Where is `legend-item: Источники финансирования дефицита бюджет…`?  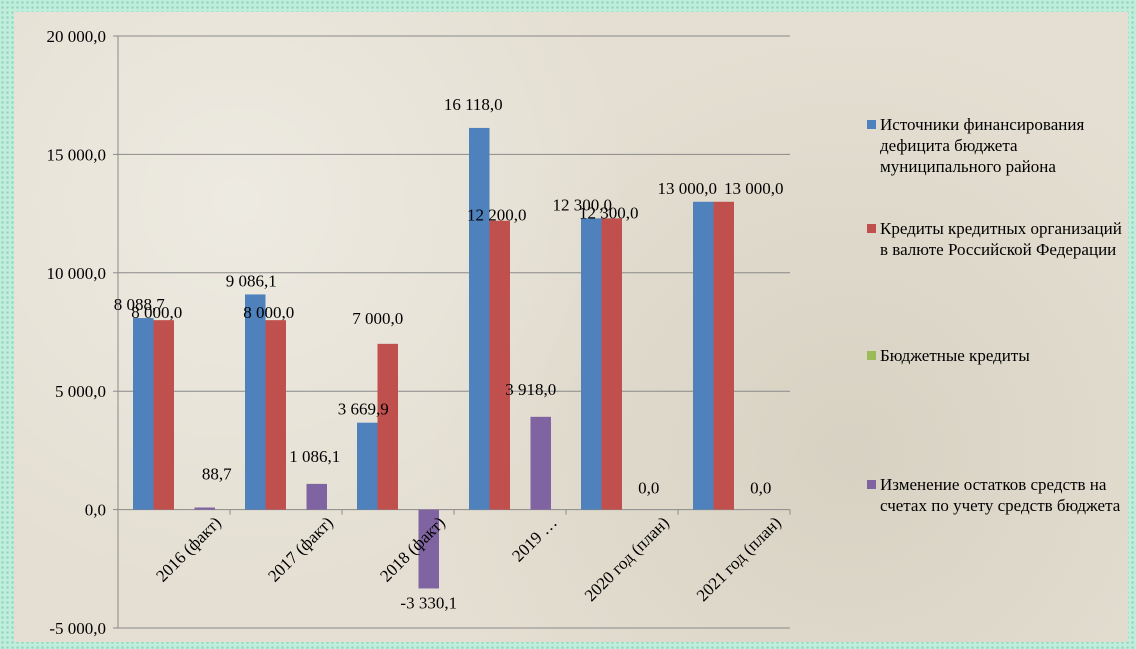 legend-item: Источники финансирования дефицита бюджет… is located at coordinates (999, 145).